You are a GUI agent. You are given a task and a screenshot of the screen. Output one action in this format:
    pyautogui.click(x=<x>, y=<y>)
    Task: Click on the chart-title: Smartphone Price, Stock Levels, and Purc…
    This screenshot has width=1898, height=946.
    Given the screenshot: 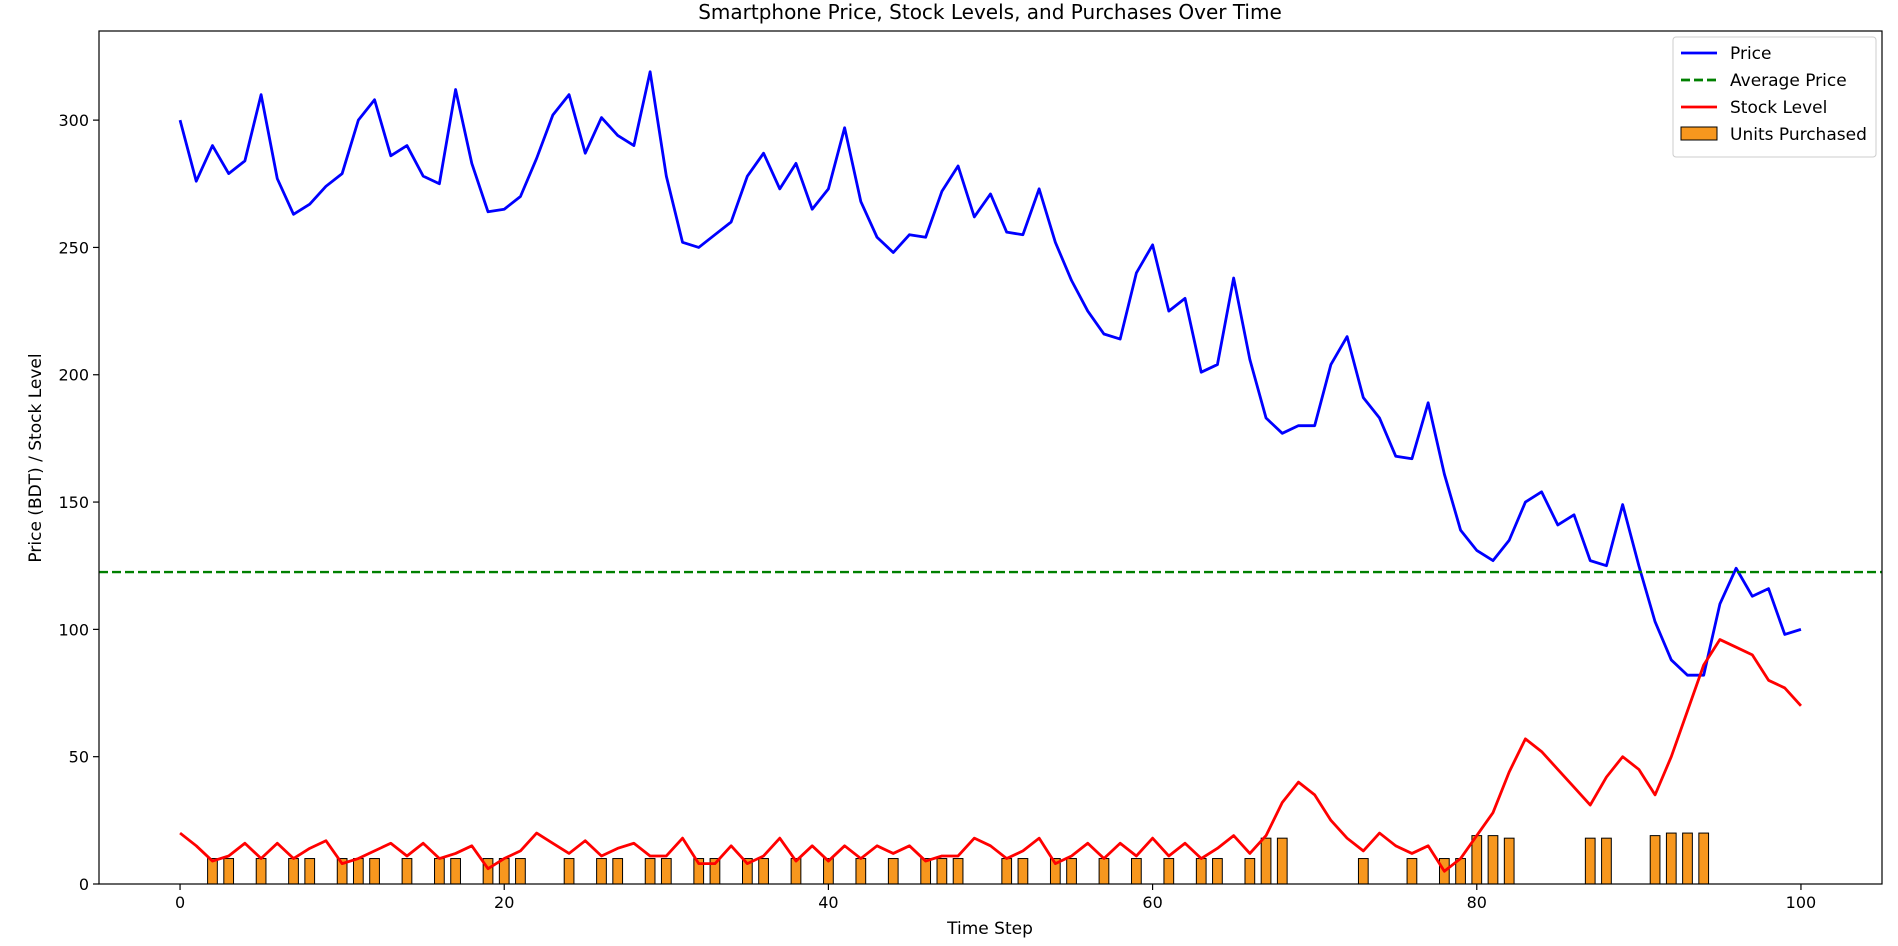 What is the action you would take?
    pyautogui.click(x=990, y=12)
    